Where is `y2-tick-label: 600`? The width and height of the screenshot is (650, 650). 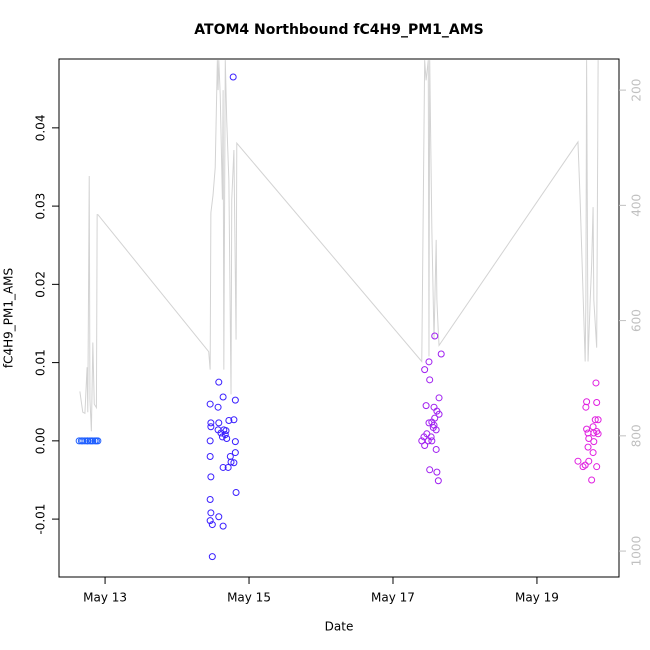
y2-tick-label: 600 is located at coordinates (637, 320).